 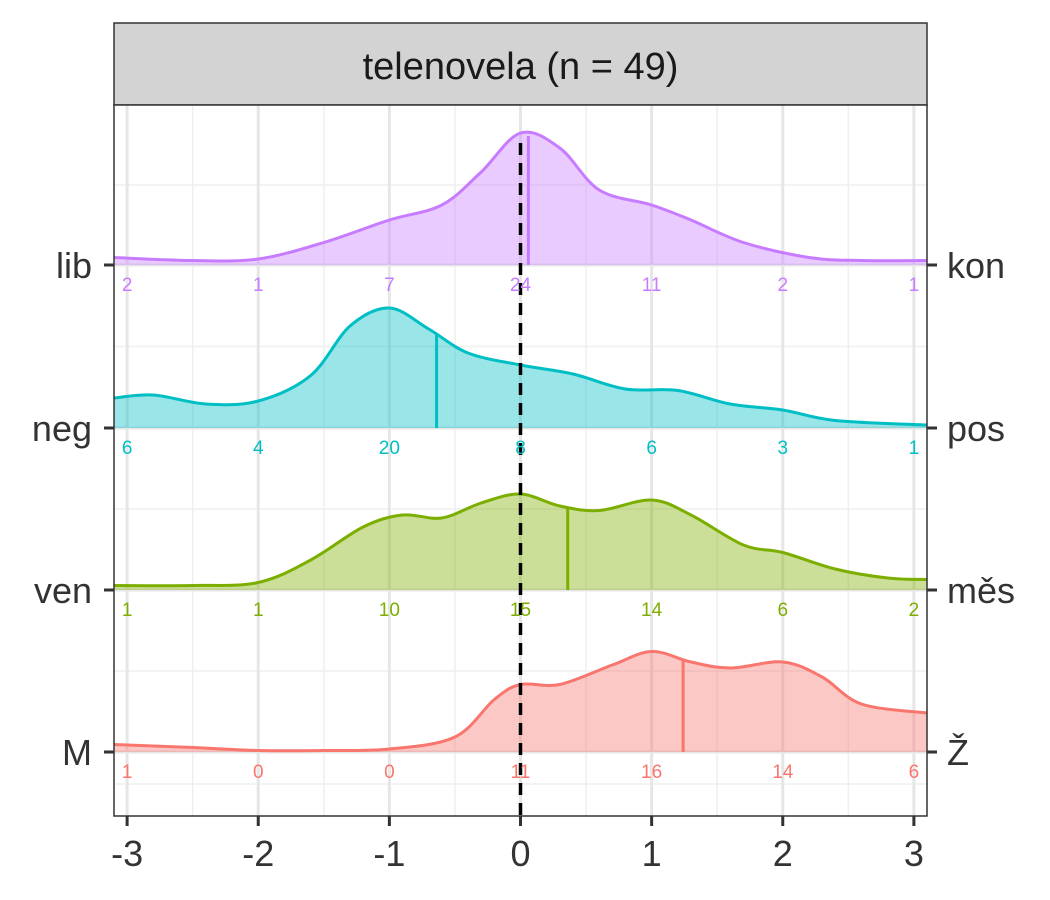 What do you see at coordinates (127, 853) in the screenshot?
I see `x-tick-label: -3` at bounding box center [127, 853].